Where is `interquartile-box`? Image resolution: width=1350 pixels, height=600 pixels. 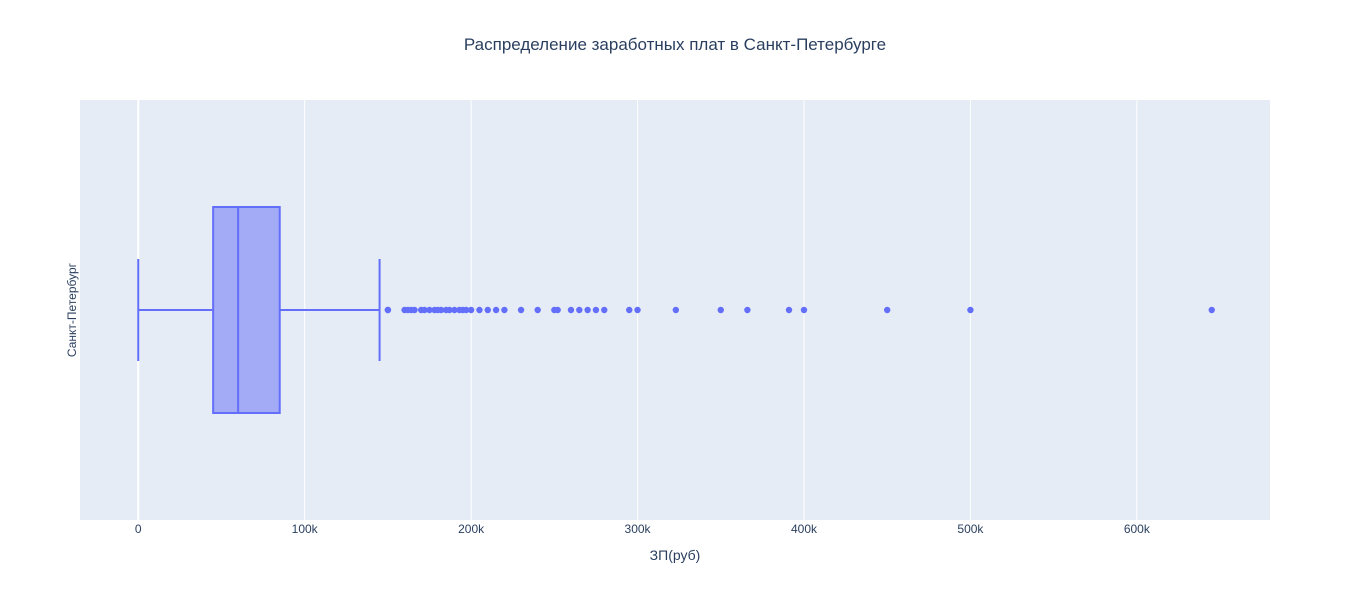 interquartile-box is located at coordinates (246, 310).